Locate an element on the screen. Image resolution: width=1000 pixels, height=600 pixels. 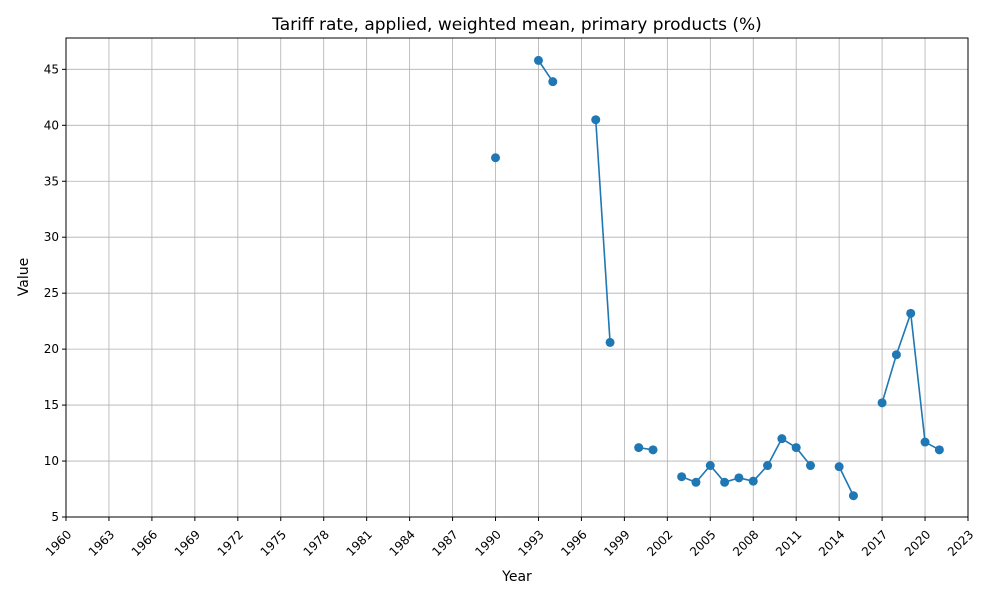
y-tick-label: 20 is located at coordinates (51, 349).